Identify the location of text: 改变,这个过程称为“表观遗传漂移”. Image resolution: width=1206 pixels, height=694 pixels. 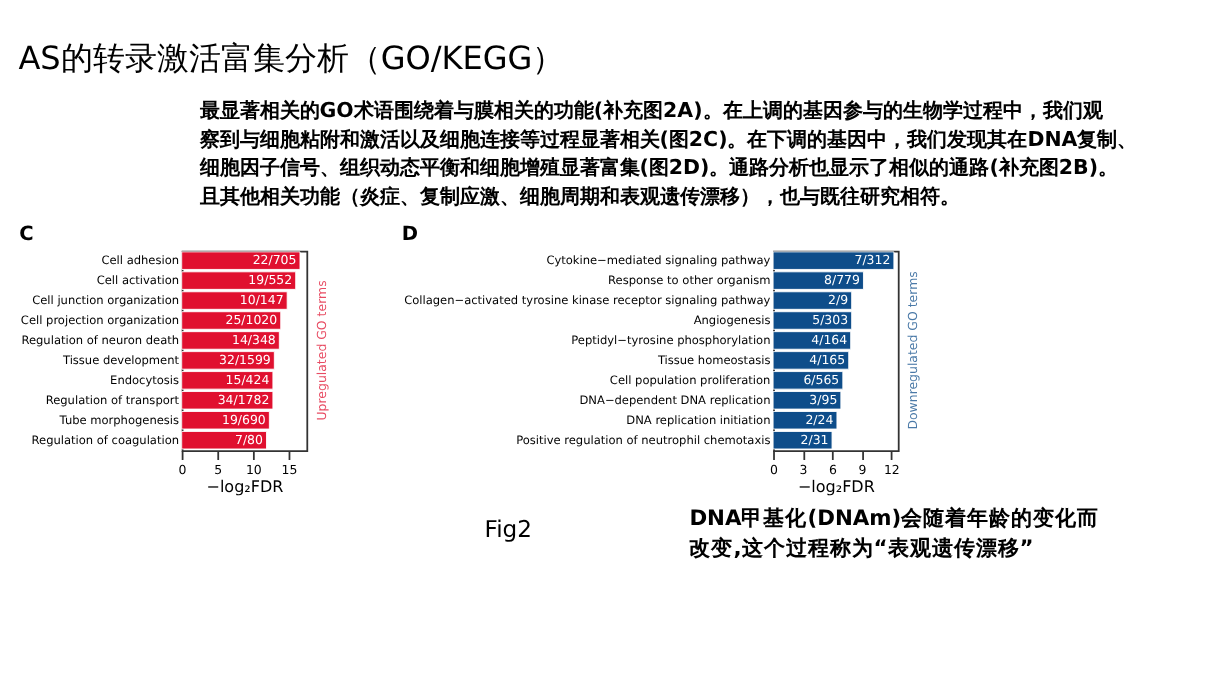
(861, 548).